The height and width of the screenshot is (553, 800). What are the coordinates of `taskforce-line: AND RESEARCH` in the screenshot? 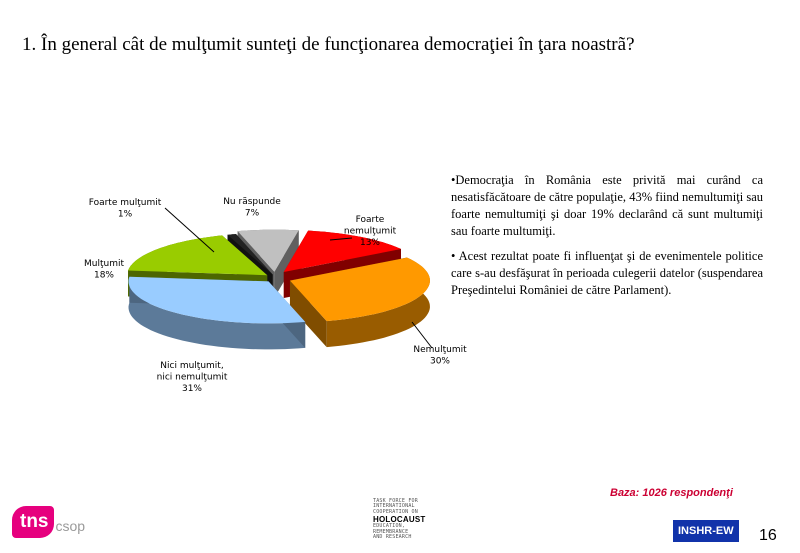 It's located at (392, 537).